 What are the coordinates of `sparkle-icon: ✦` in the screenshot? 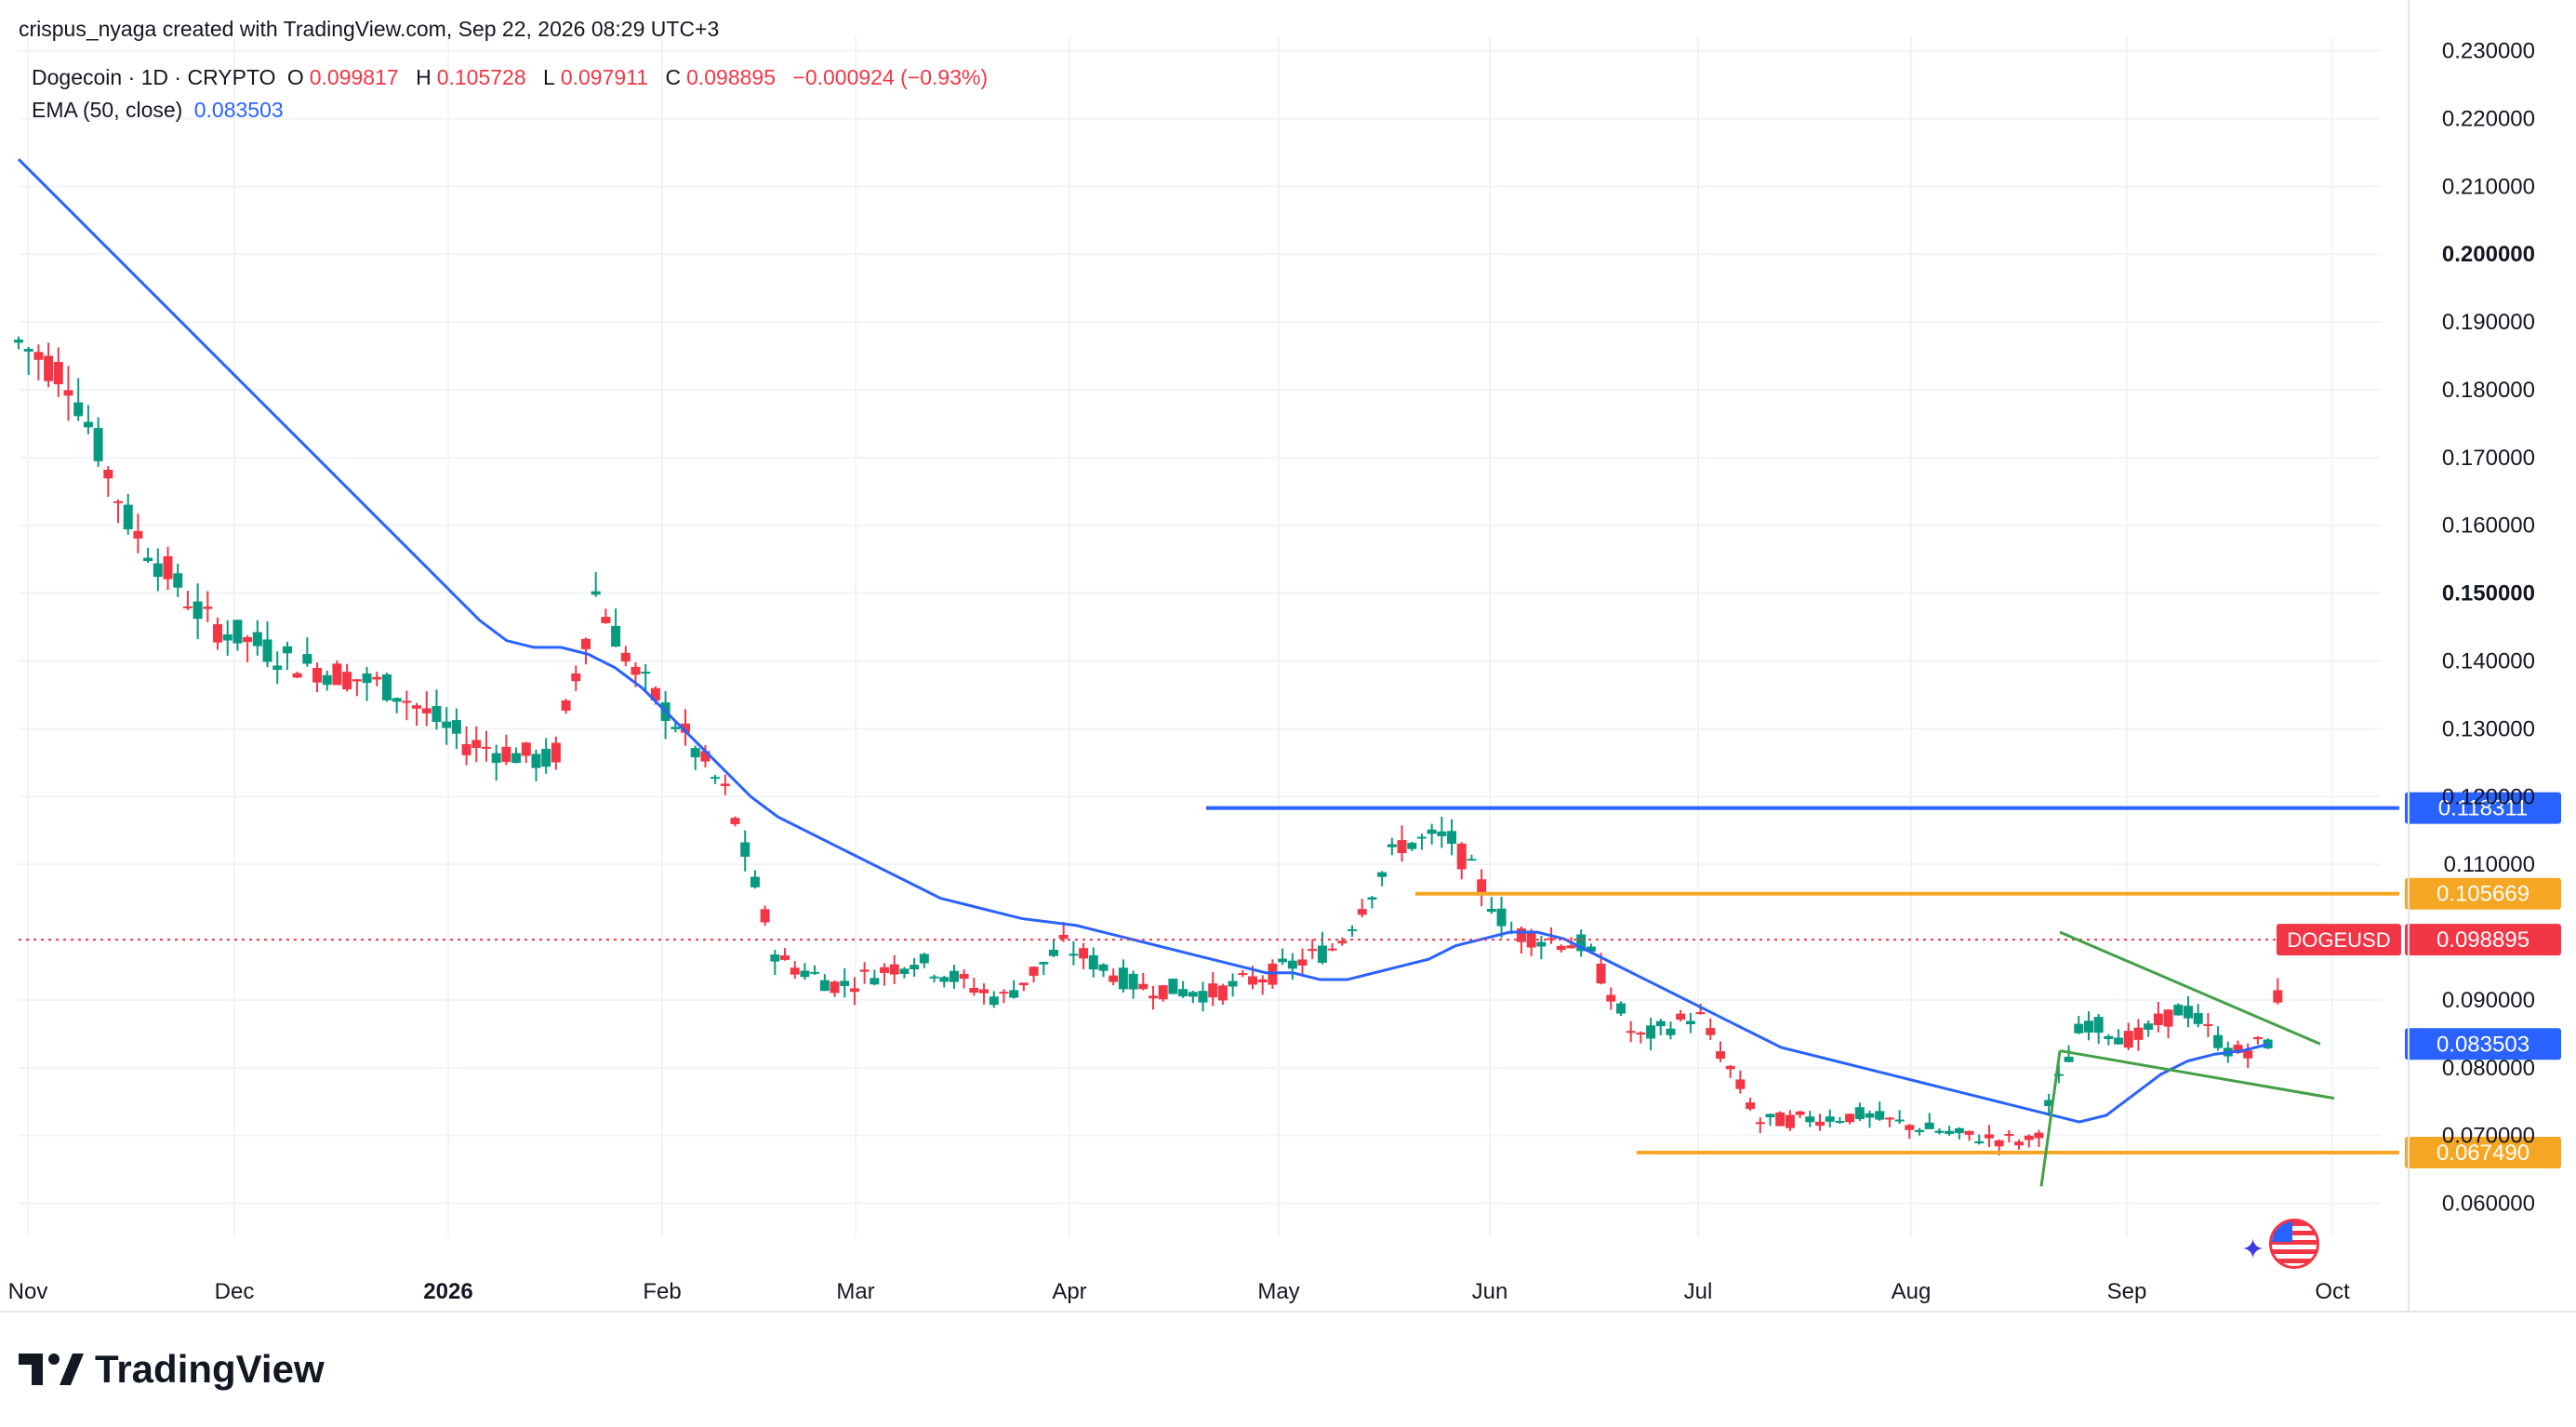 It's located at (2253, 1249).